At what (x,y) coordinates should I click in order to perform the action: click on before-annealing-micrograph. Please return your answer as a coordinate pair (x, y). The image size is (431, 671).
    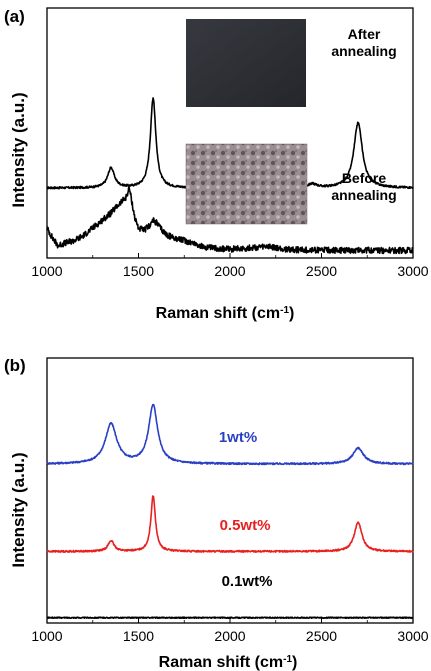
    Looking at the image, I should click on (246, 184).